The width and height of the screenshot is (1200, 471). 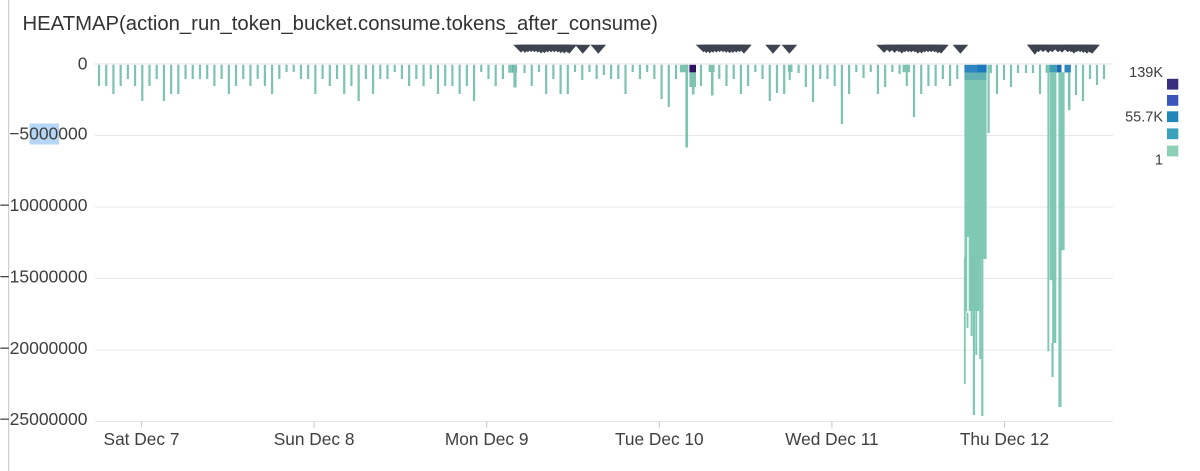 I want to click on svg-text: 0, so click(x=83, y=64).